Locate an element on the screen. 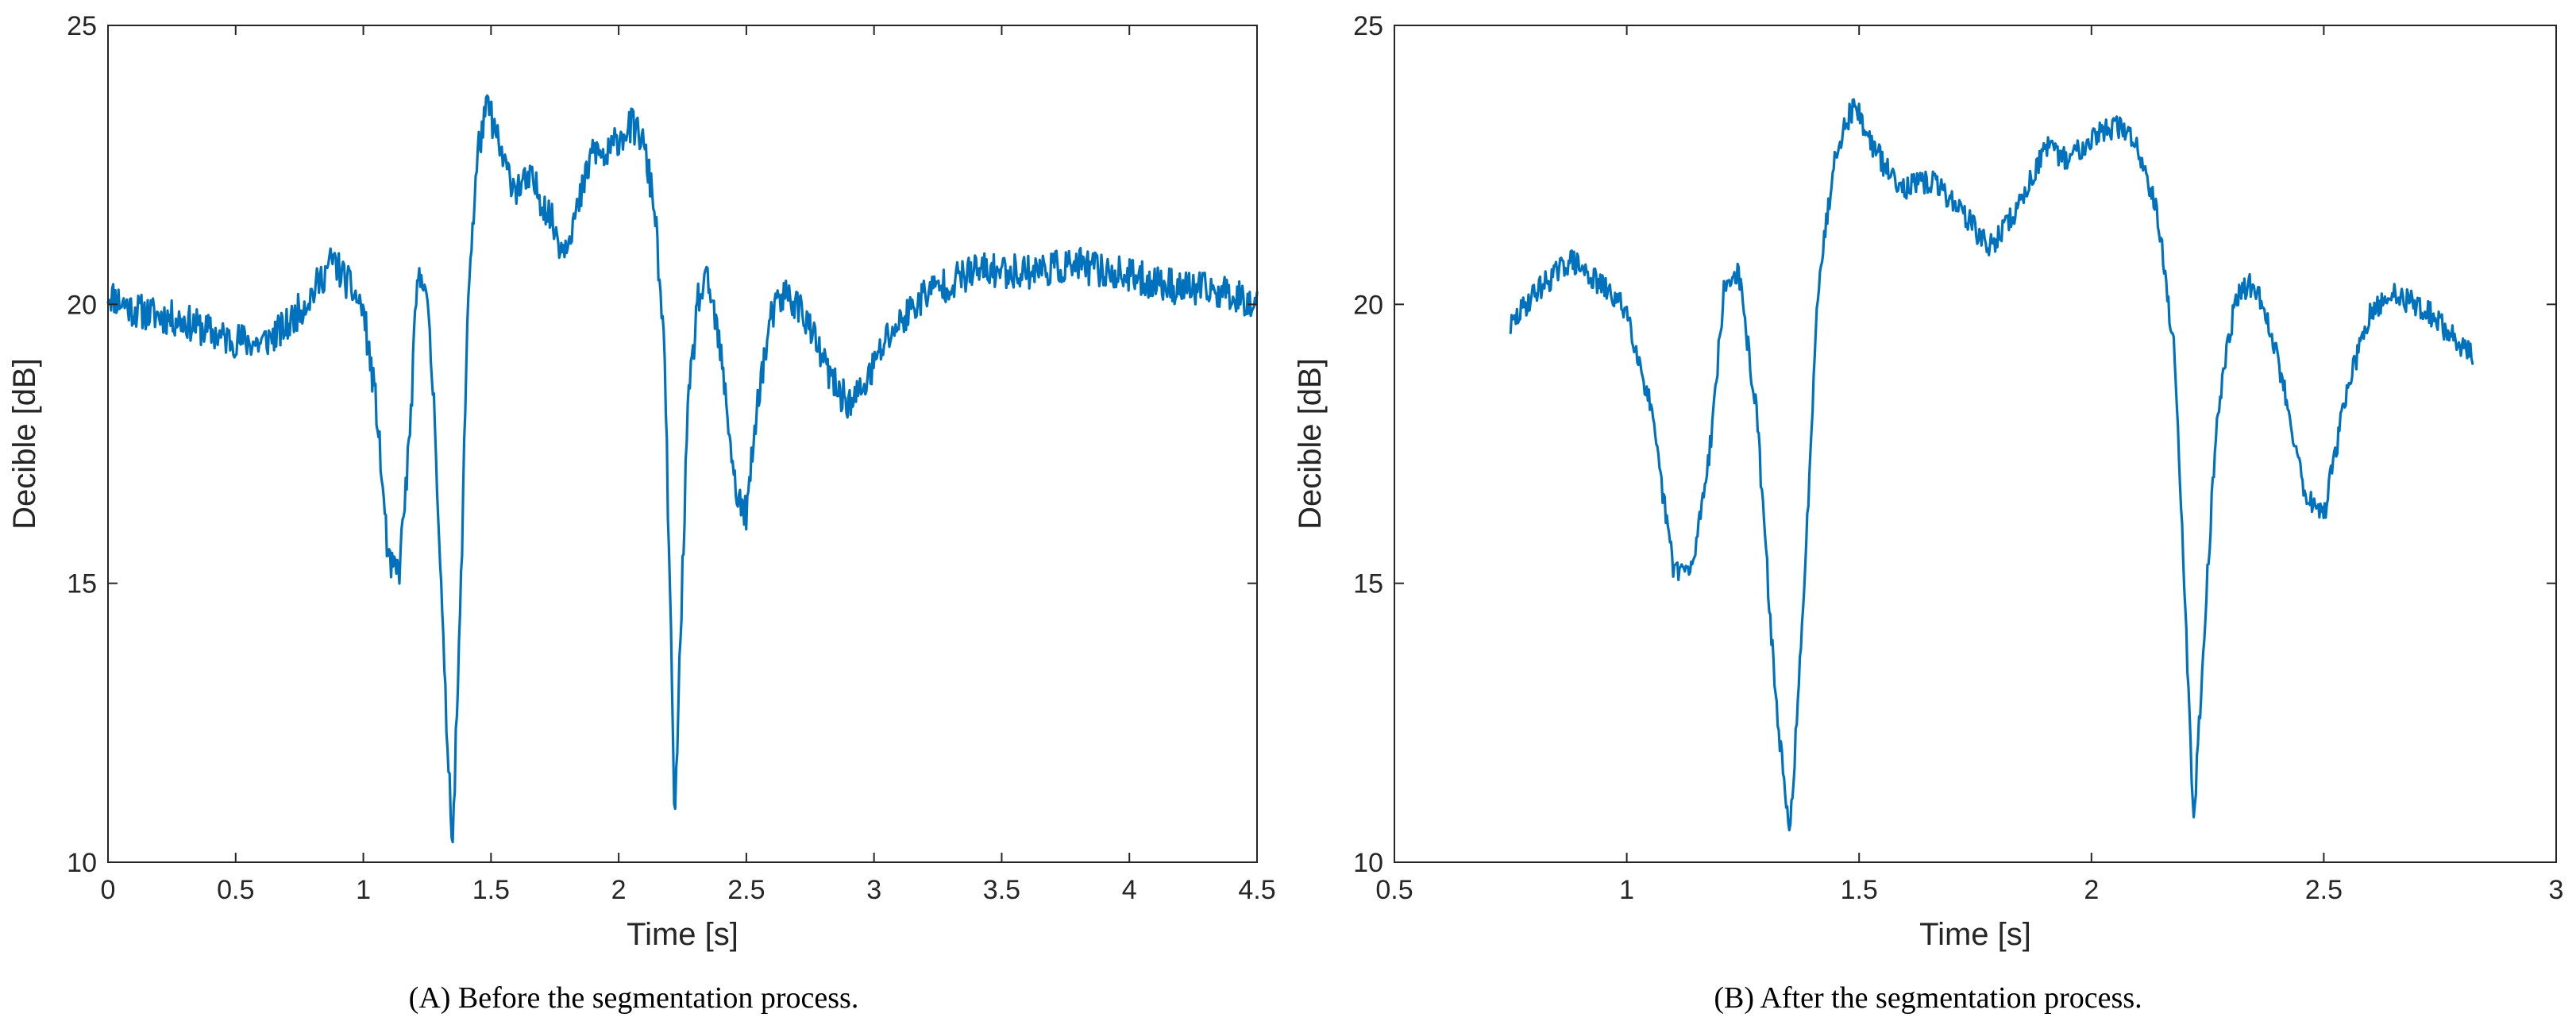 The width and height of the screenshot is (2576, 1025). x-tick-label: 4 is located at coordinates (1129, 890).